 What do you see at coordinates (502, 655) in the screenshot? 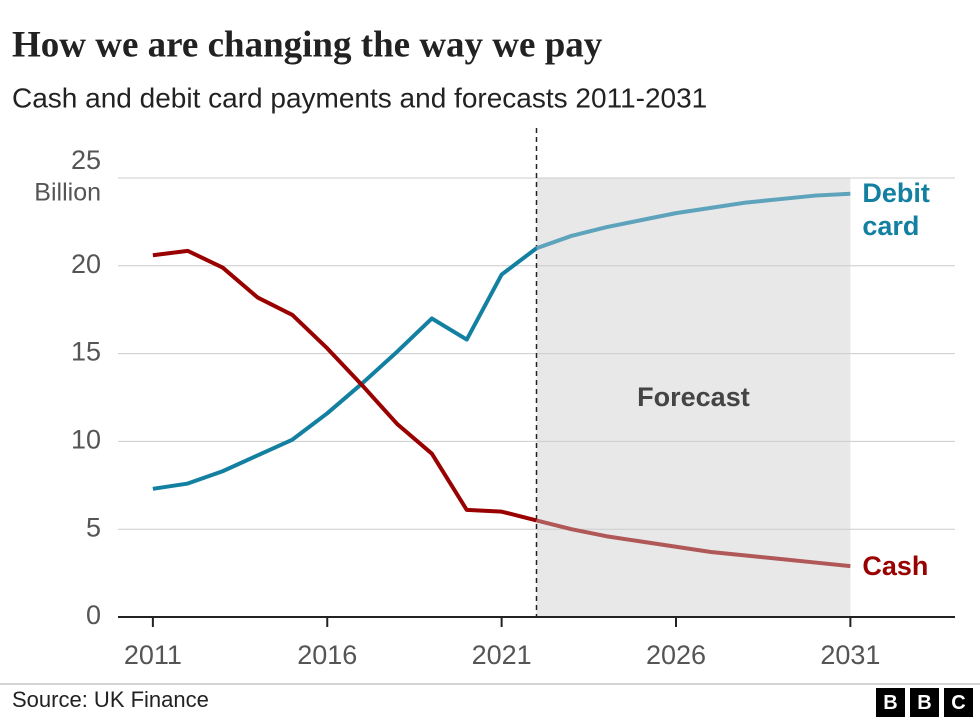
I see `x-tick-label: 2021` at bounding box center [502, 655].